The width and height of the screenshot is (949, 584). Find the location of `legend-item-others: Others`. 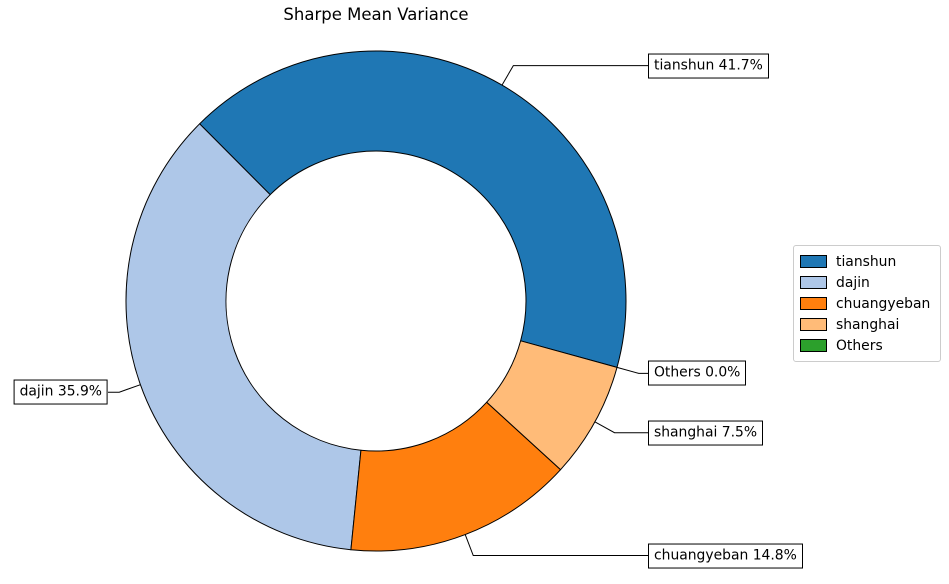

legend-item-others: Others is located at coordinates (865, 345).